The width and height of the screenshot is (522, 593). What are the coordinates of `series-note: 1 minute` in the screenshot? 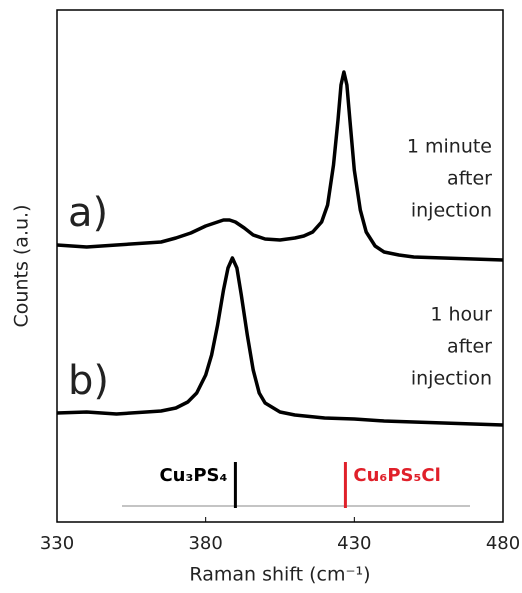 It's located at (449, 147).